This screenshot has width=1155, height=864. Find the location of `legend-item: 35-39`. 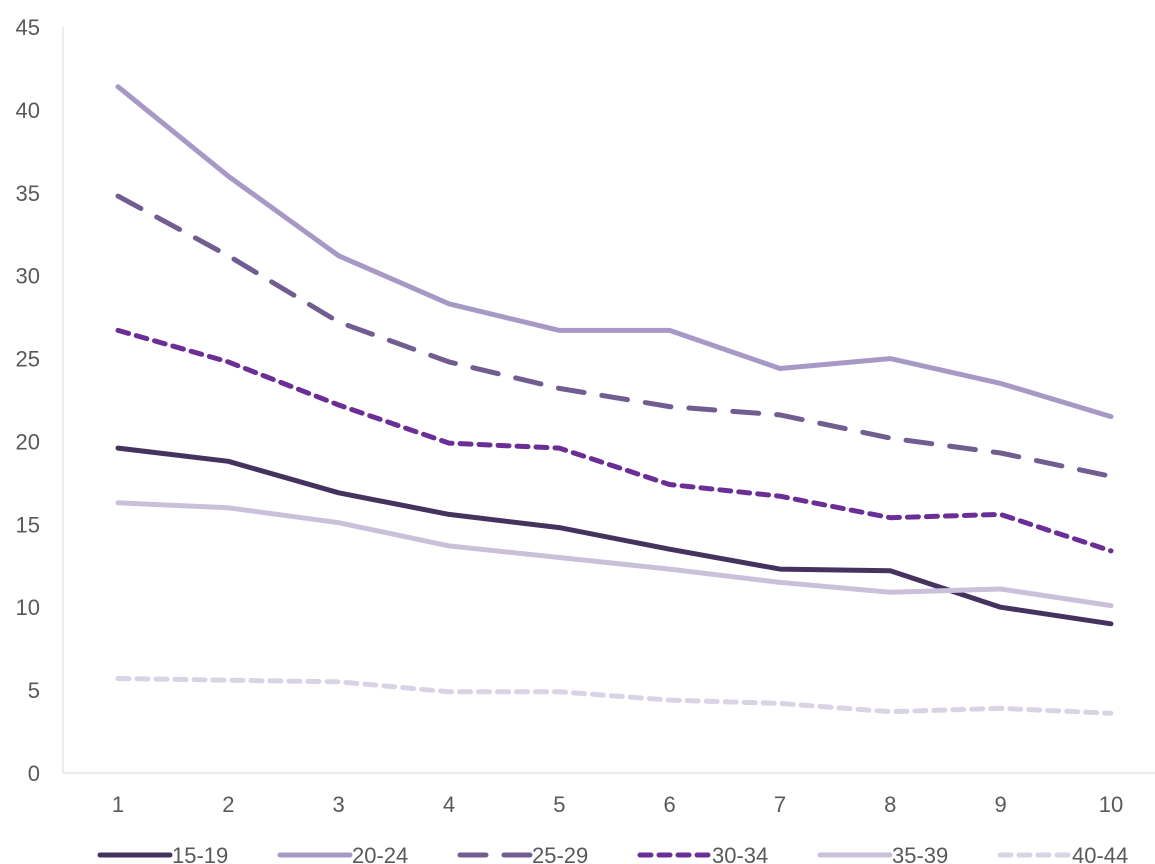

legend-item: 35-39 is located at coordinates (882, 853).